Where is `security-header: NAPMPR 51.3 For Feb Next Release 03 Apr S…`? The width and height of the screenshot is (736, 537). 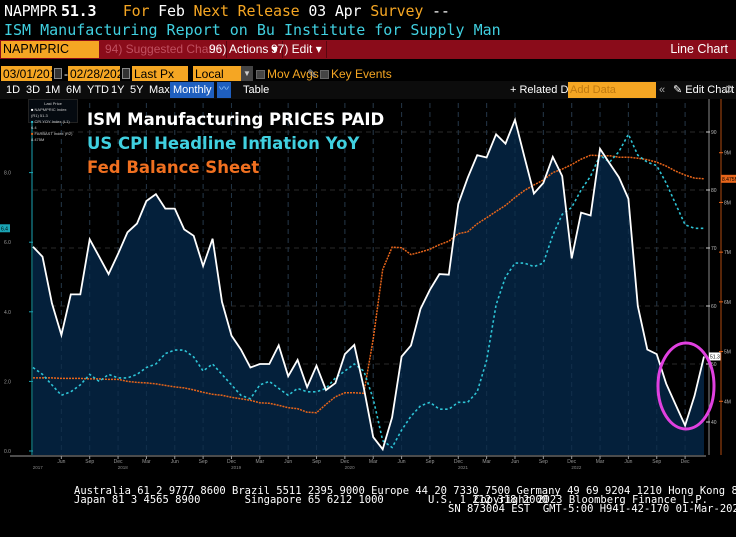 security-header: NAPMPR 51.3 For Feb Next Release 03 Apr S… is located at coordinates (227, 11).